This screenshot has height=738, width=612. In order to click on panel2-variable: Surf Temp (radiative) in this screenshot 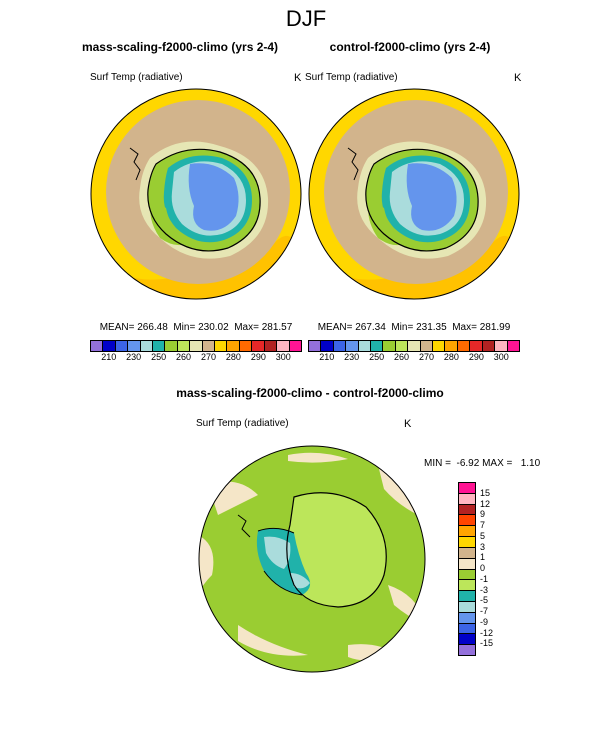, I will do `click(351, 77)`.